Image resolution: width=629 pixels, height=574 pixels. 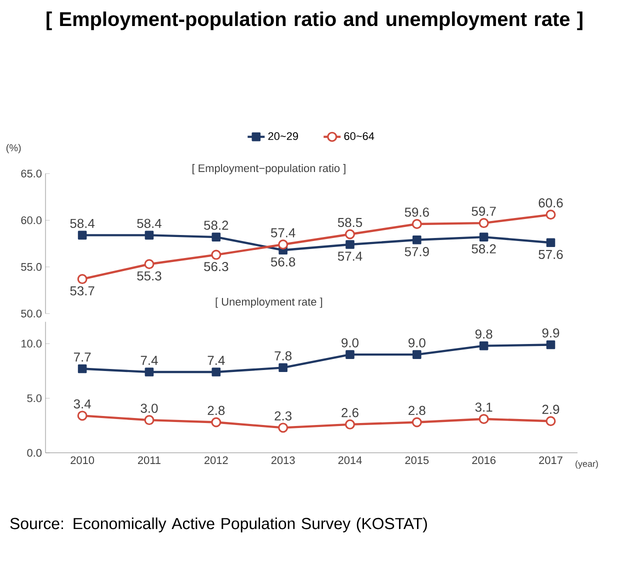 I want to click on data-label: 56.8, so click(x=283, y=261).